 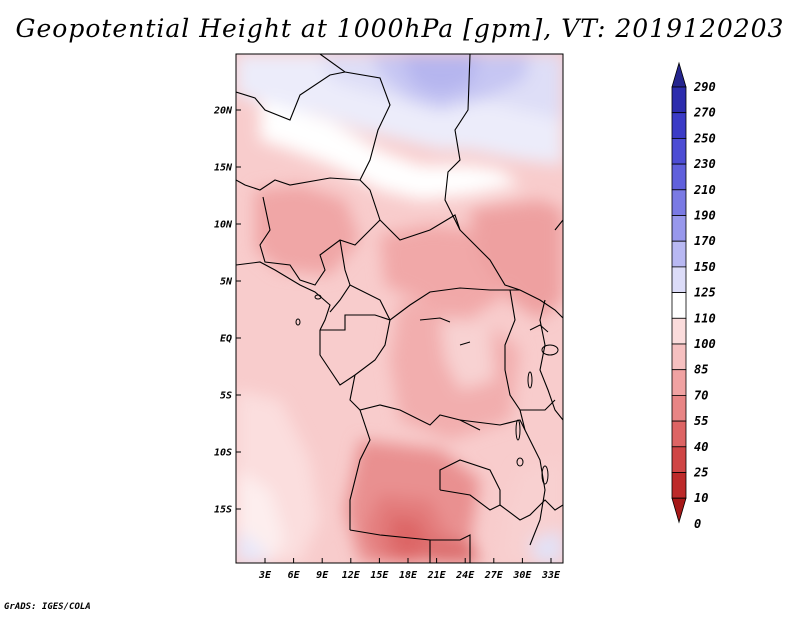 I want to click on colorbar-label: 55, so click(x=701, y=421).